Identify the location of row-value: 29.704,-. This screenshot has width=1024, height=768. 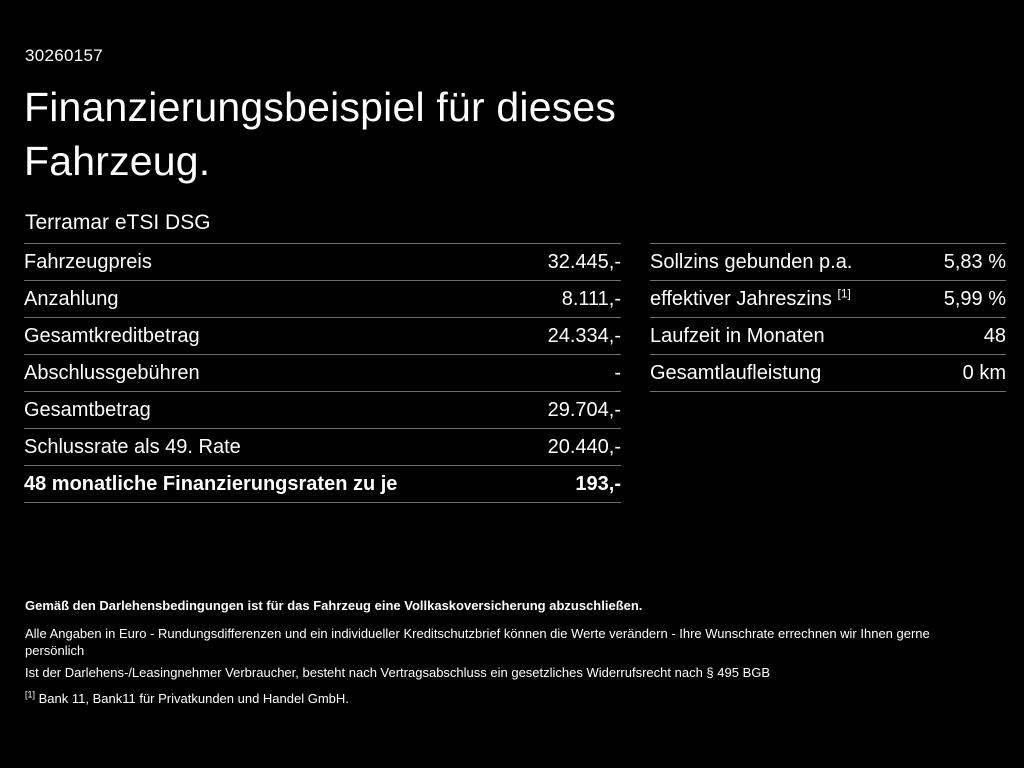
(584, 409).